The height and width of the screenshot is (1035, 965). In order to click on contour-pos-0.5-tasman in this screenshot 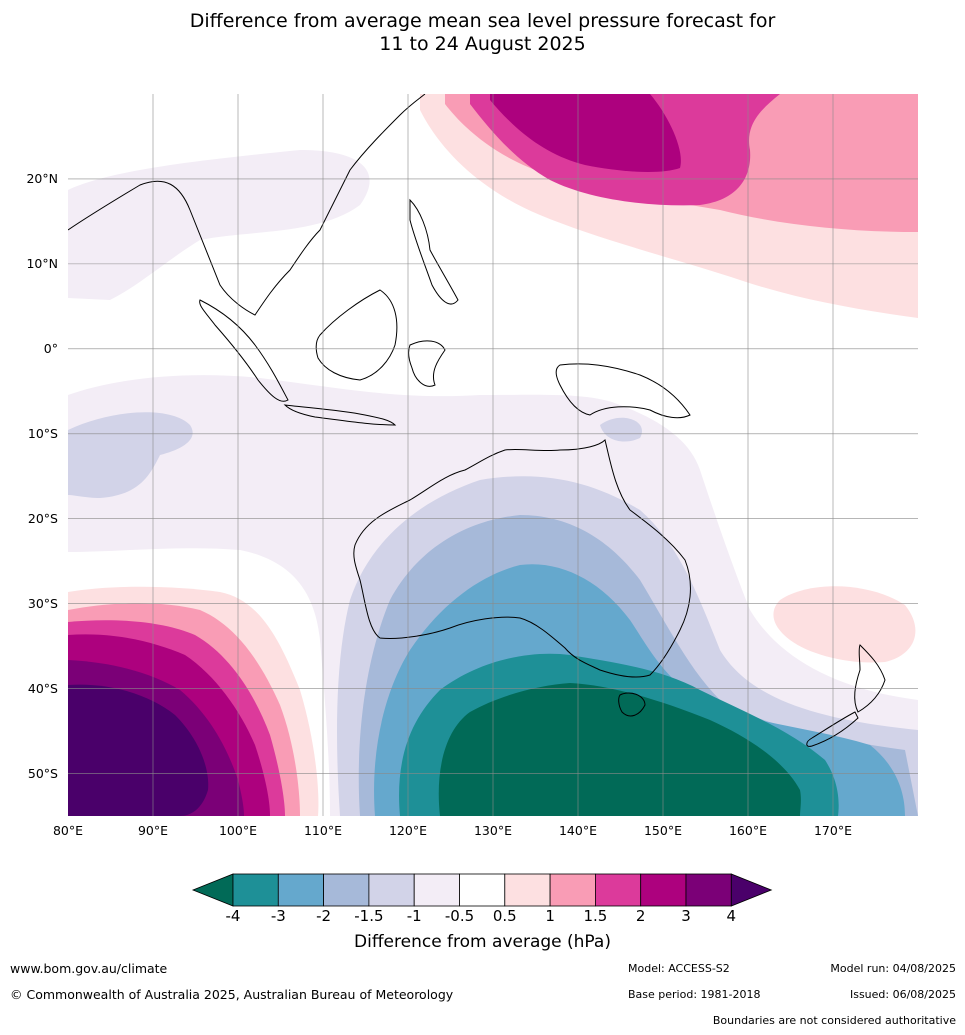, I will do `click(844, 624)`.